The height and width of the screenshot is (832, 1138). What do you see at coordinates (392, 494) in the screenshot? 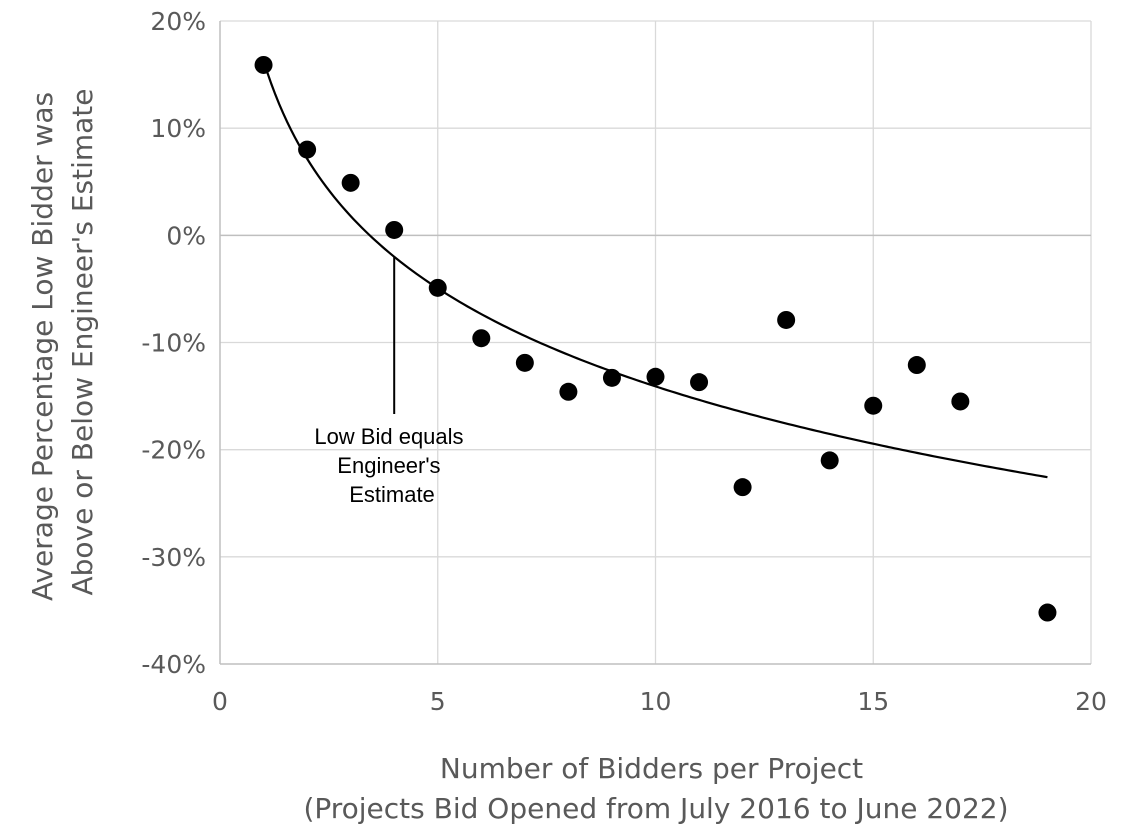
I see `annotation-line-3: Estimate` at bounding box center [392, 494].